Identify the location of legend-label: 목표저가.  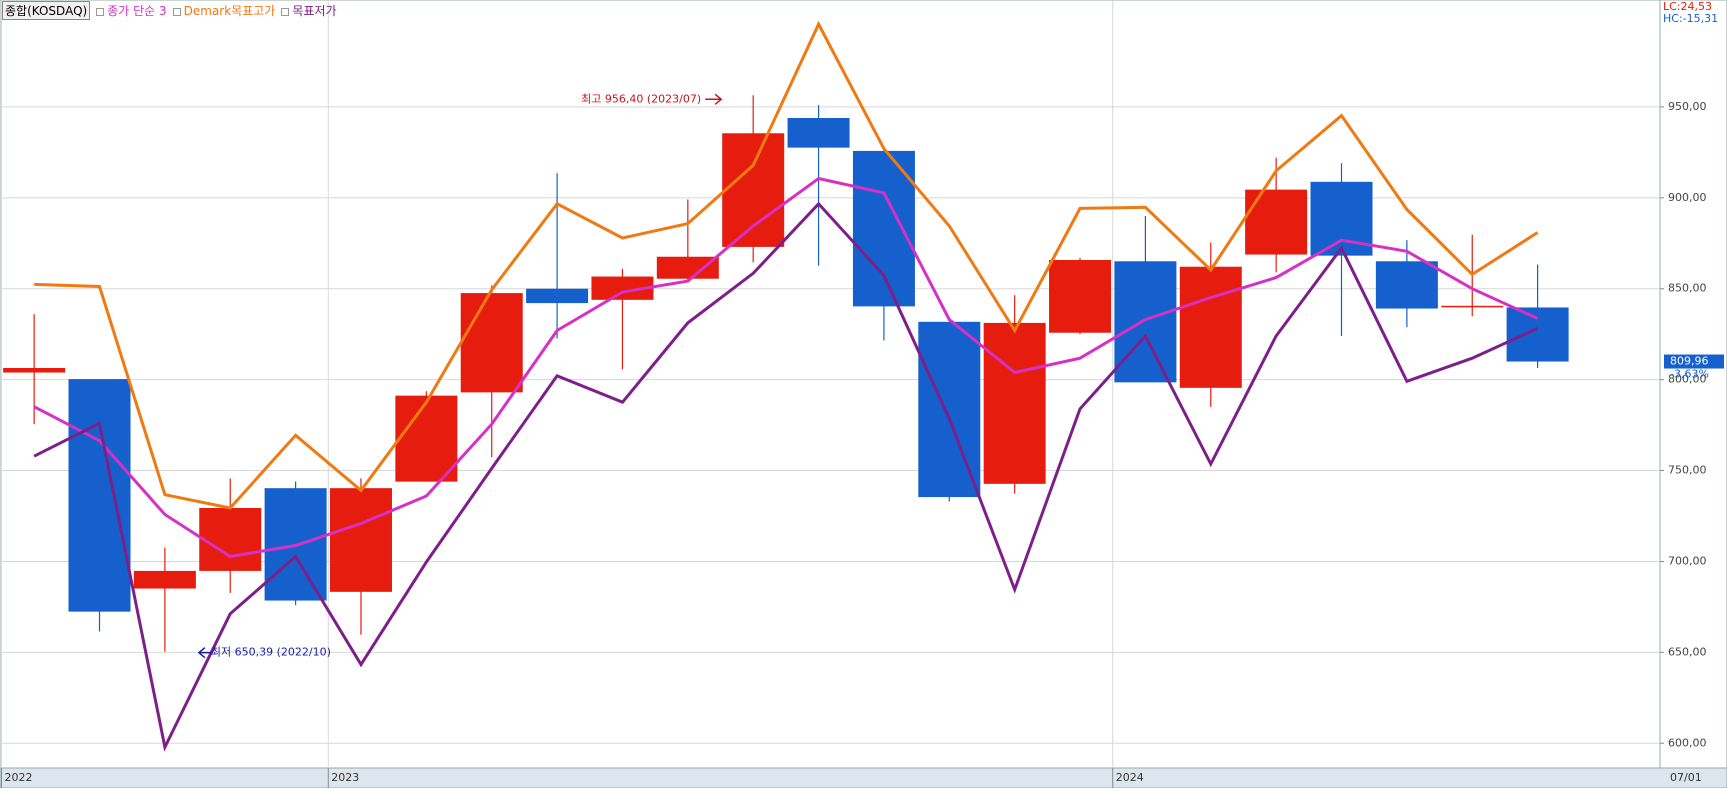
(314, 11).